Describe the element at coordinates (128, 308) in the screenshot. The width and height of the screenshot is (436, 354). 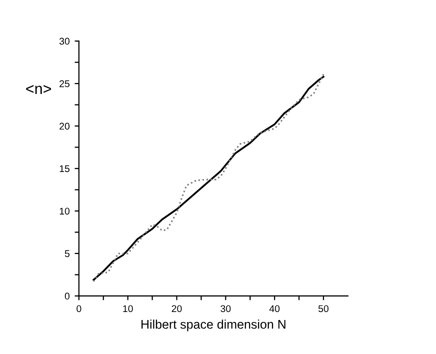
I see `x-tick-label: 10` at that location.